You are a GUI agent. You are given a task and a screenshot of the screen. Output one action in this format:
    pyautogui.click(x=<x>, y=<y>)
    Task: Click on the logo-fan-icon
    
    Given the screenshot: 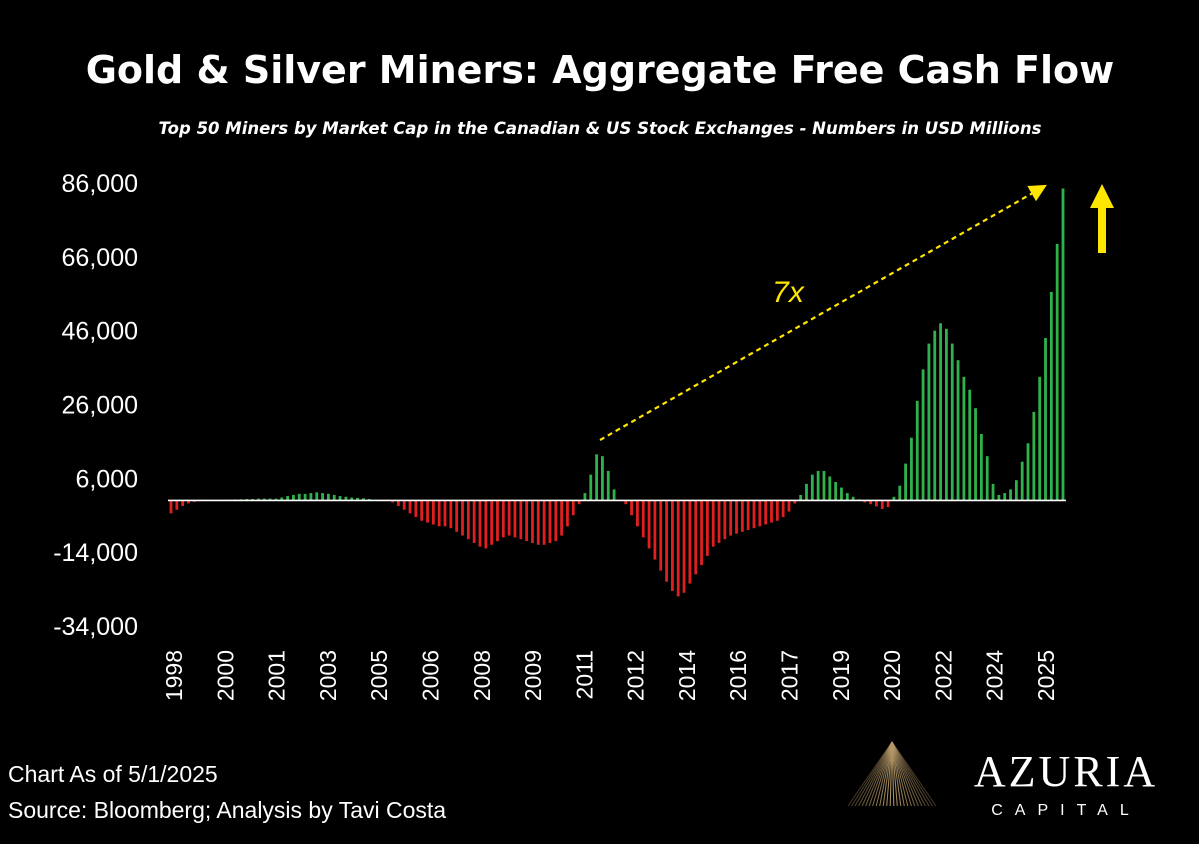 What is the action you would take?
    pyautogui.click(x=892, y=774)
    